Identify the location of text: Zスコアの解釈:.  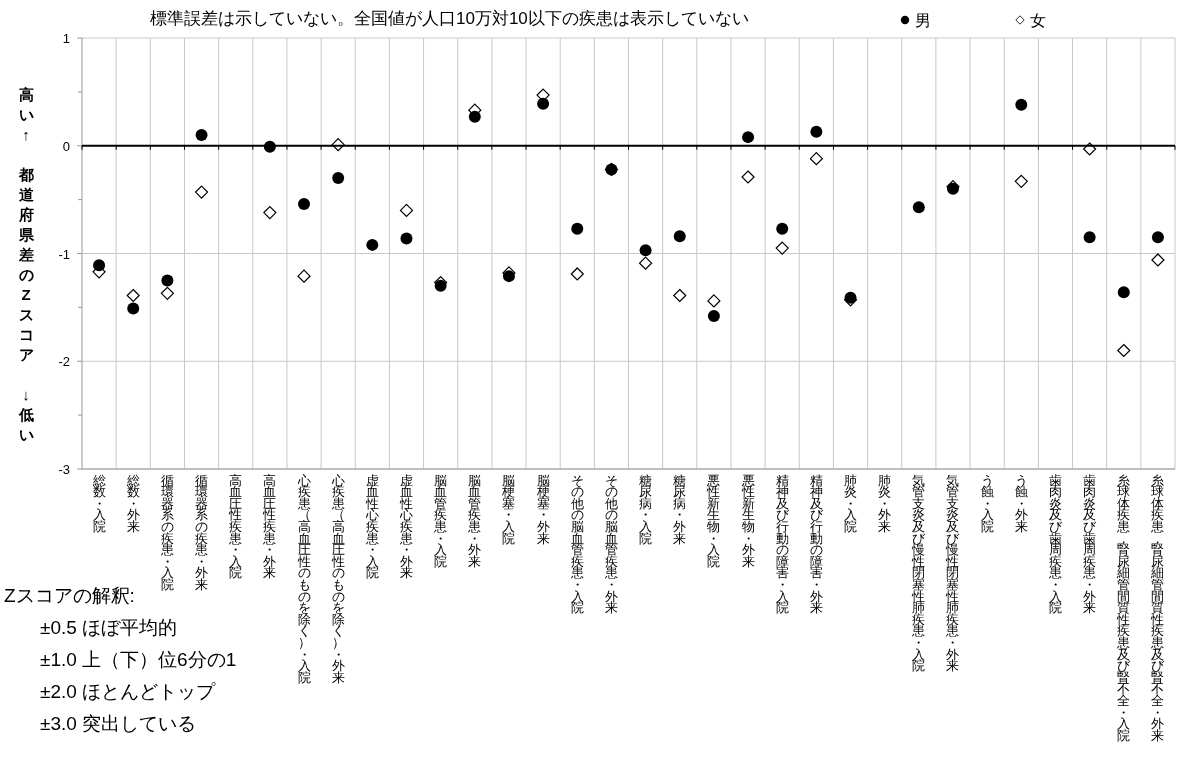
(69, 595).